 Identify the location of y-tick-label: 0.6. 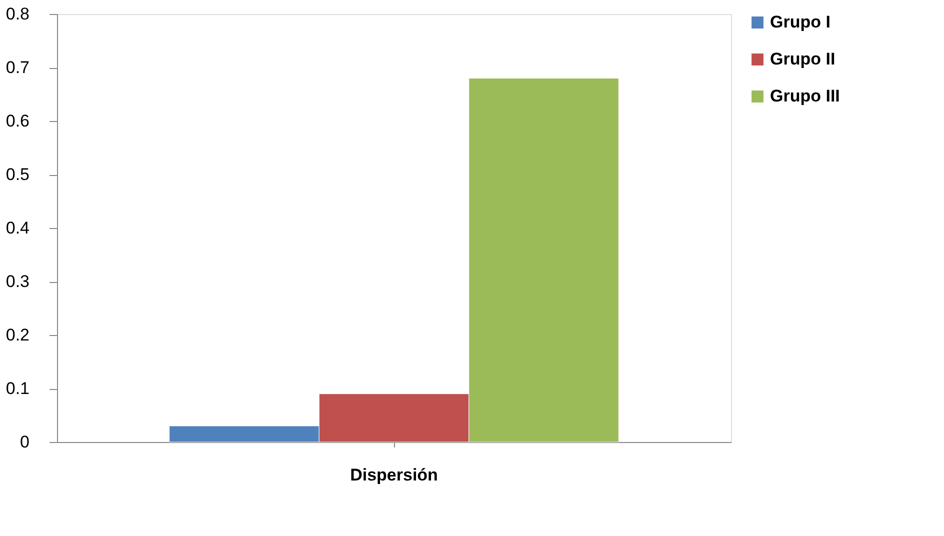
(18, 121).